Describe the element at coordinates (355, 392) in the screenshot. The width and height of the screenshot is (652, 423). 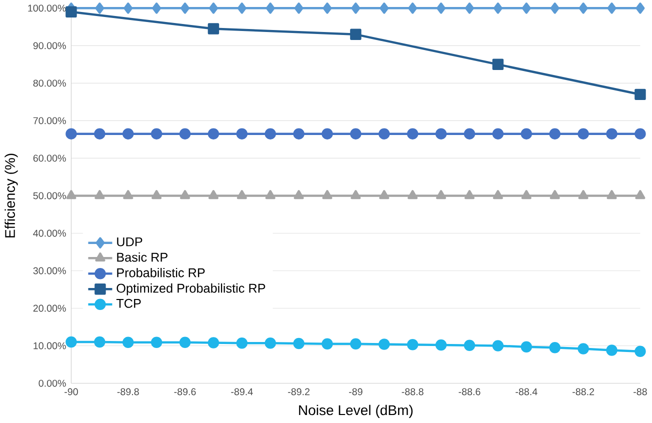
I see `x-tick-label: -89` at that location.